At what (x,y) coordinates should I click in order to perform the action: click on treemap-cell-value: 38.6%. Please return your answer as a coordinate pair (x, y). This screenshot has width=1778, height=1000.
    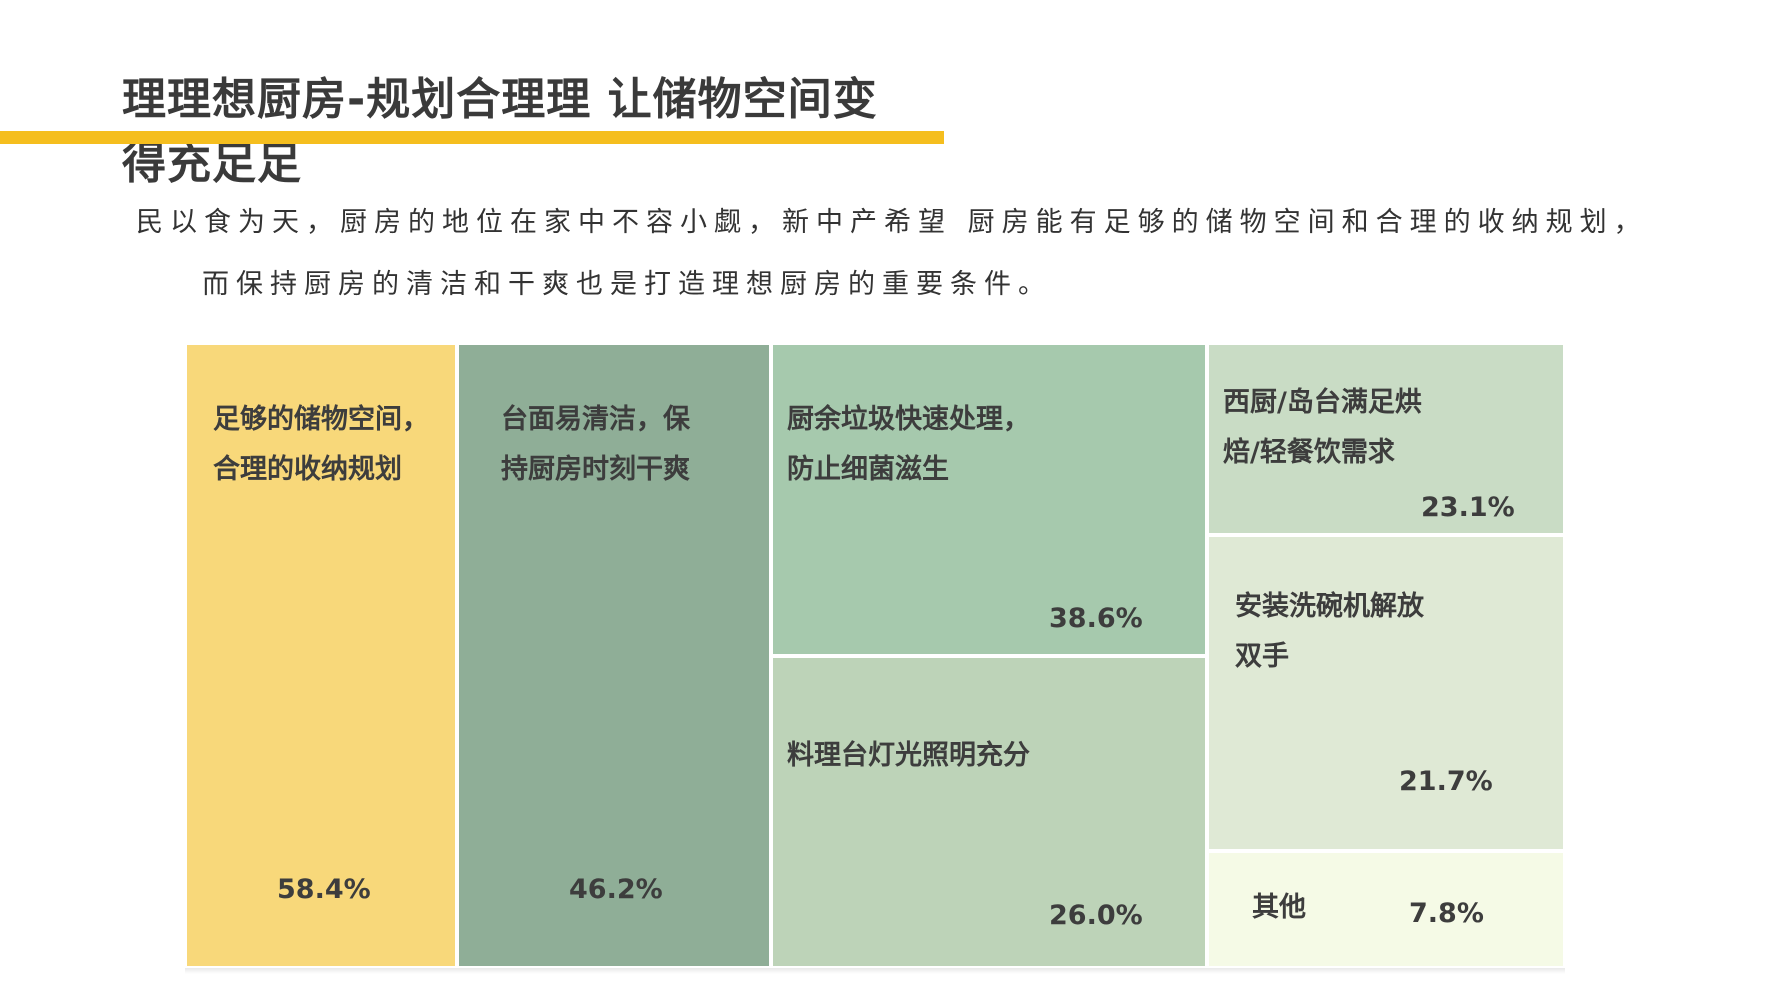
    Looking at the image, I should click on (1096, 618).